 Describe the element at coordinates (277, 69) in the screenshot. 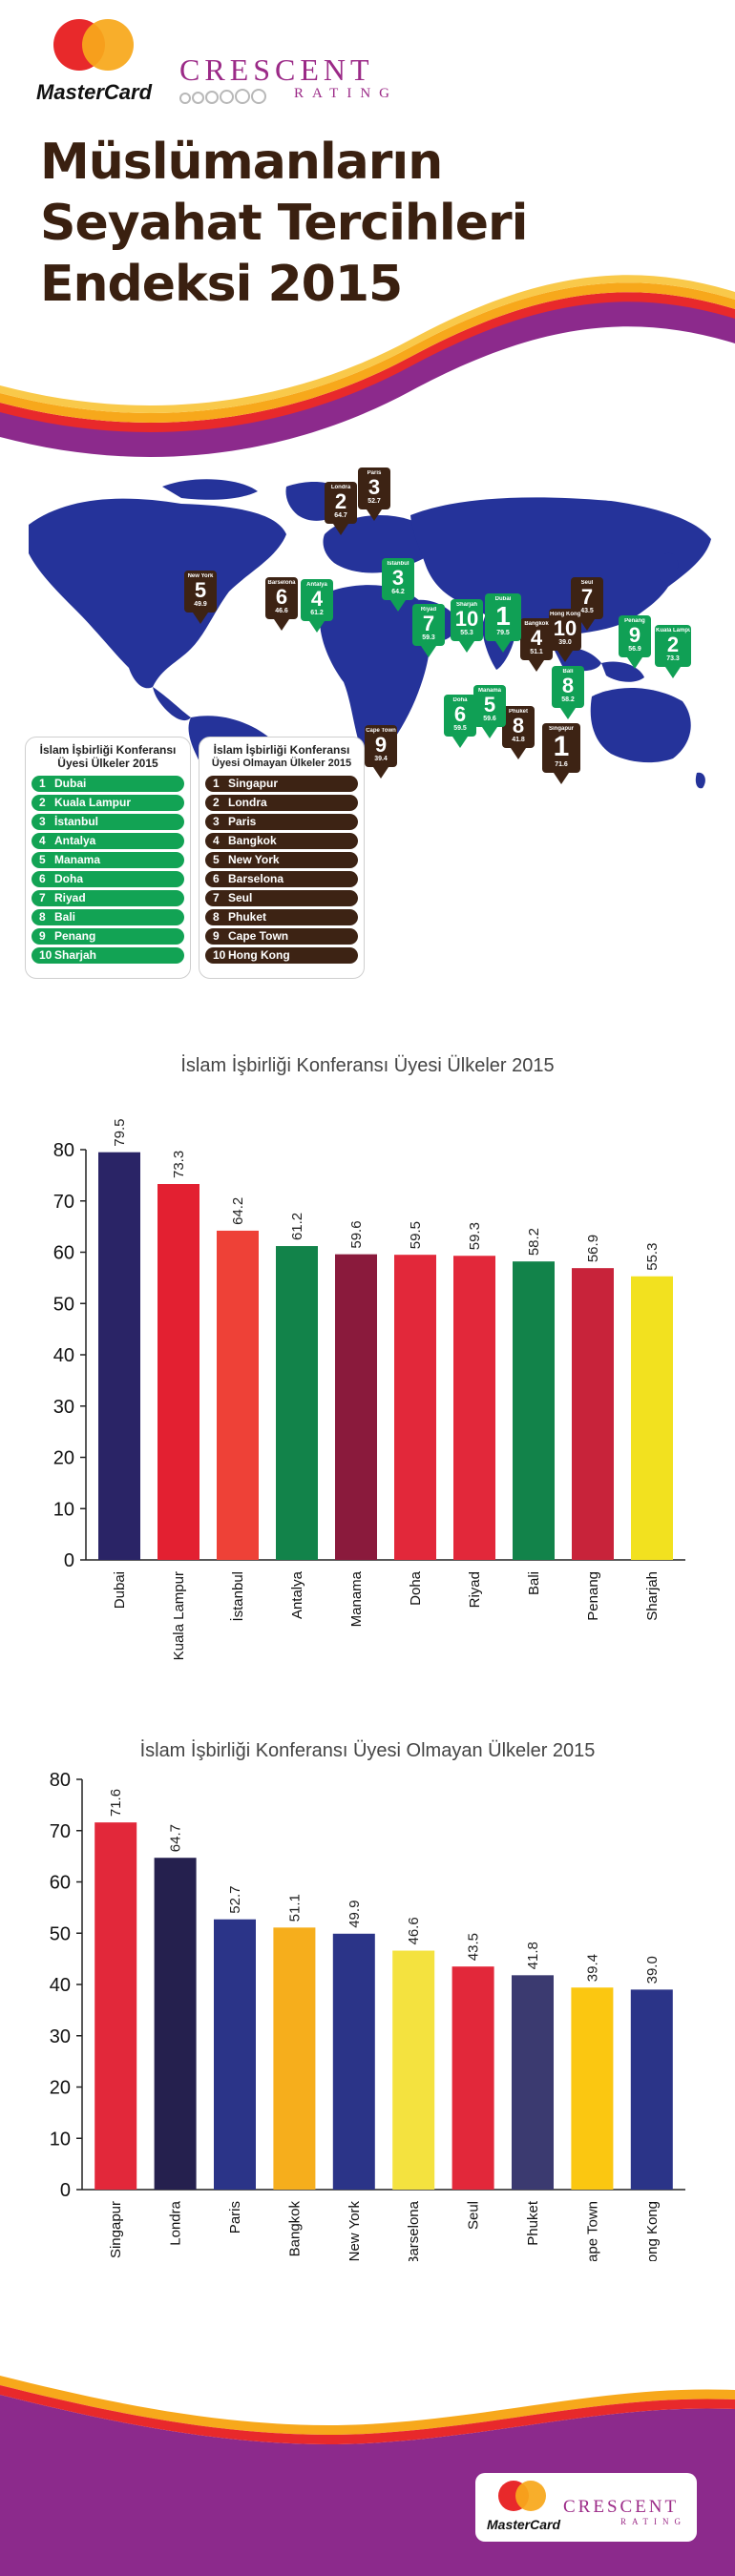

I see `crescent-logo-main: CRESCENT` at that location.